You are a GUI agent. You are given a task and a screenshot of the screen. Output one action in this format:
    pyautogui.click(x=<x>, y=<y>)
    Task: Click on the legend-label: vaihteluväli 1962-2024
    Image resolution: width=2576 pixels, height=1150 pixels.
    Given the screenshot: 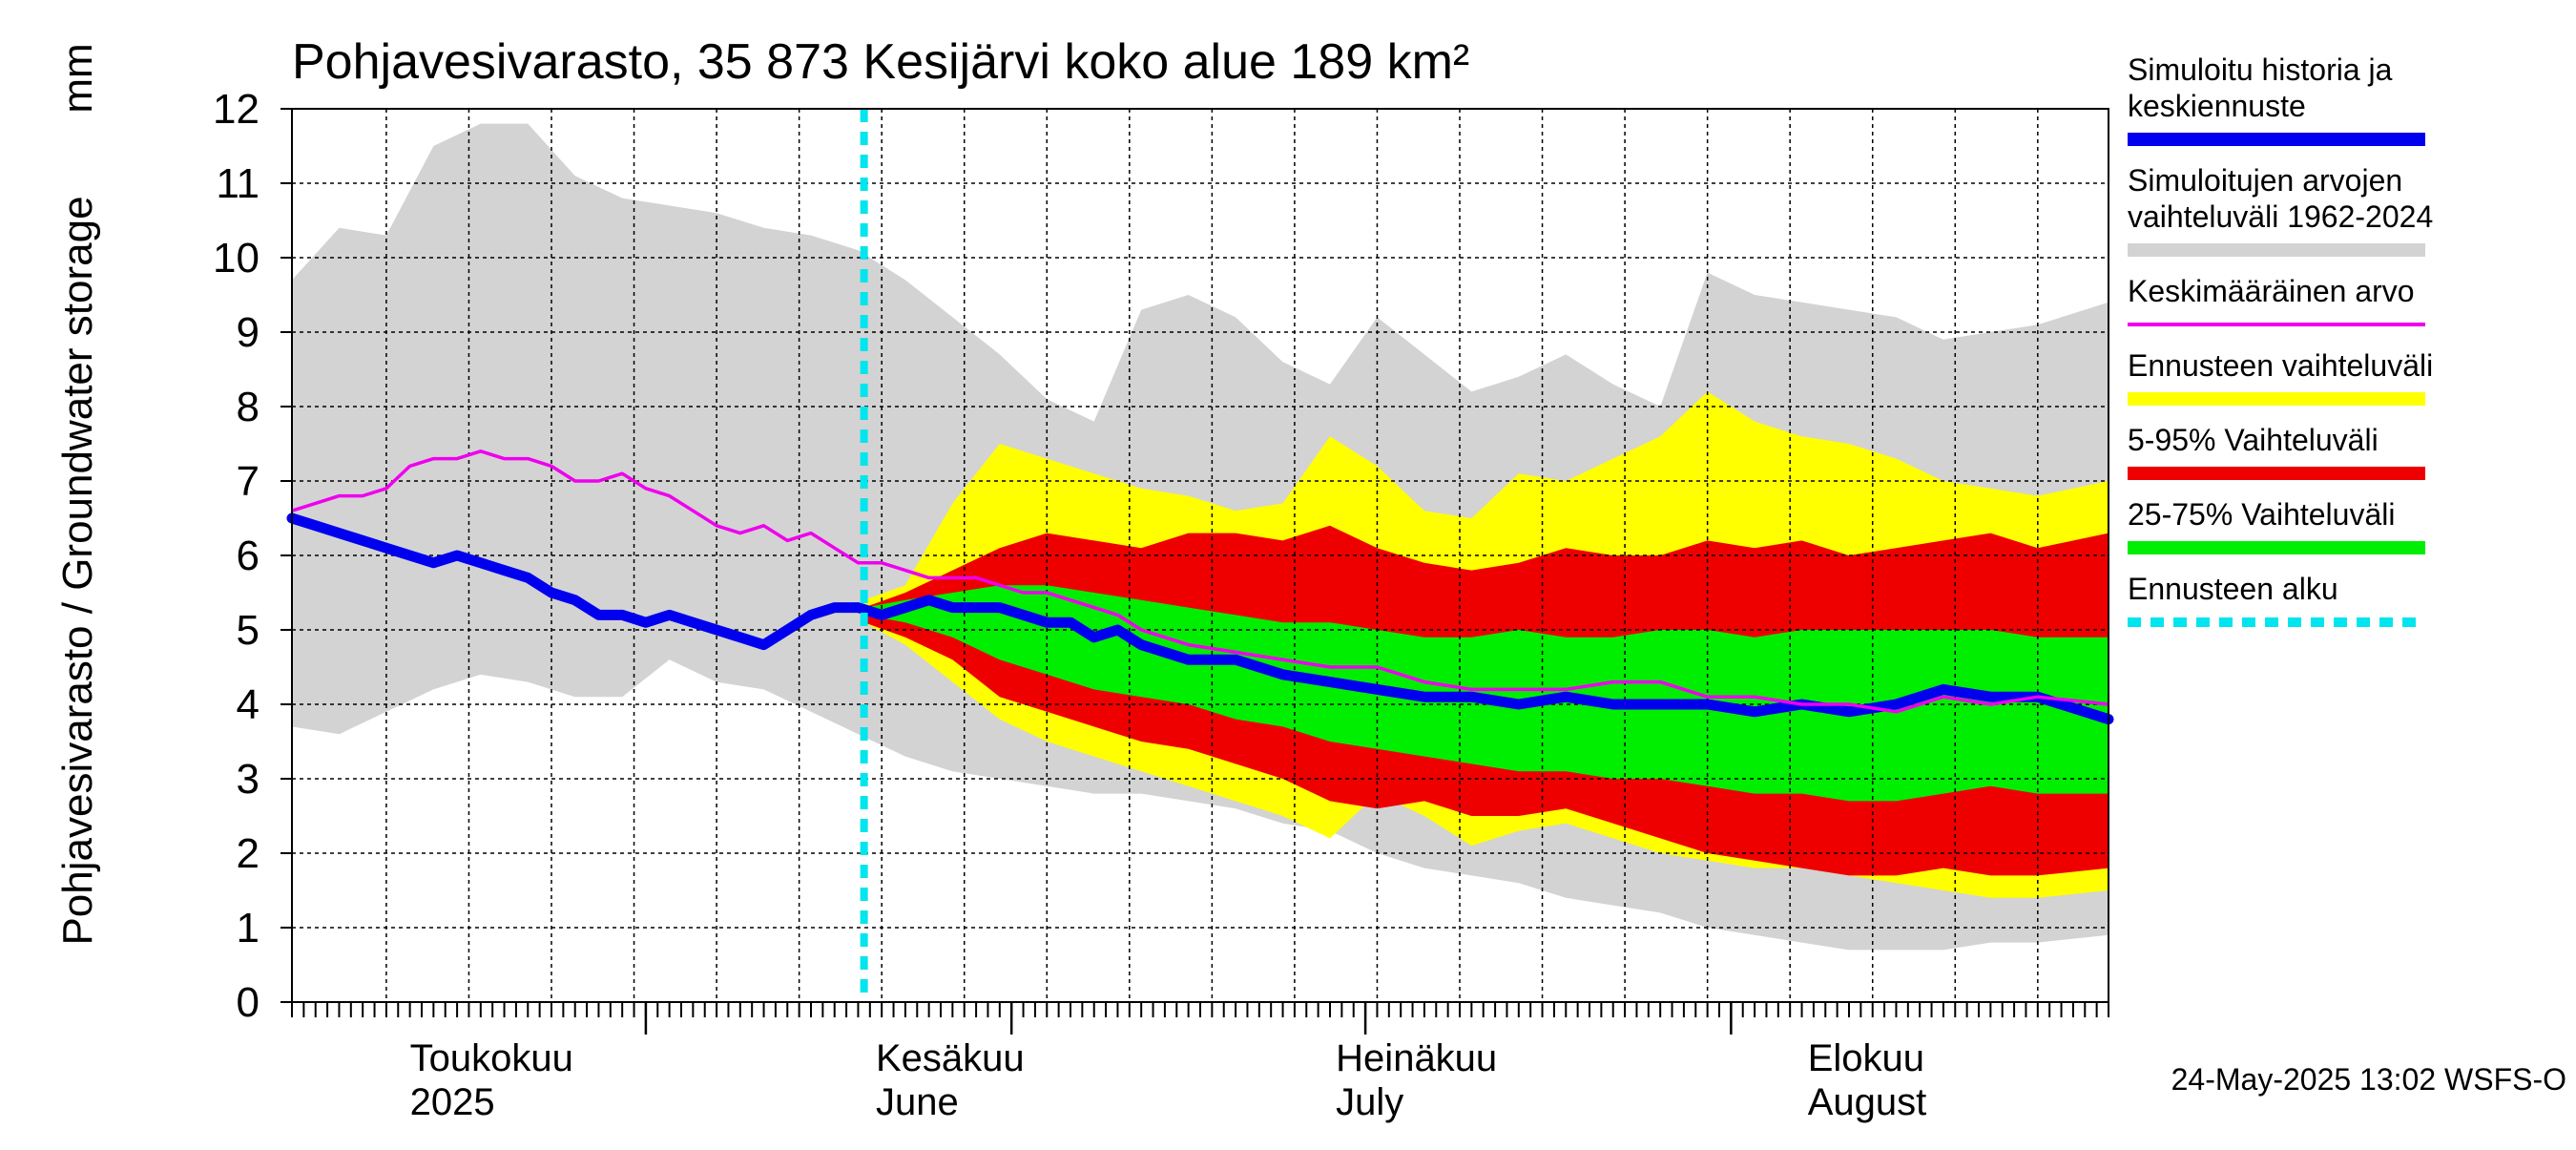 What is the action you would take?
    pyautogui.click(x=2280, y=216)
    